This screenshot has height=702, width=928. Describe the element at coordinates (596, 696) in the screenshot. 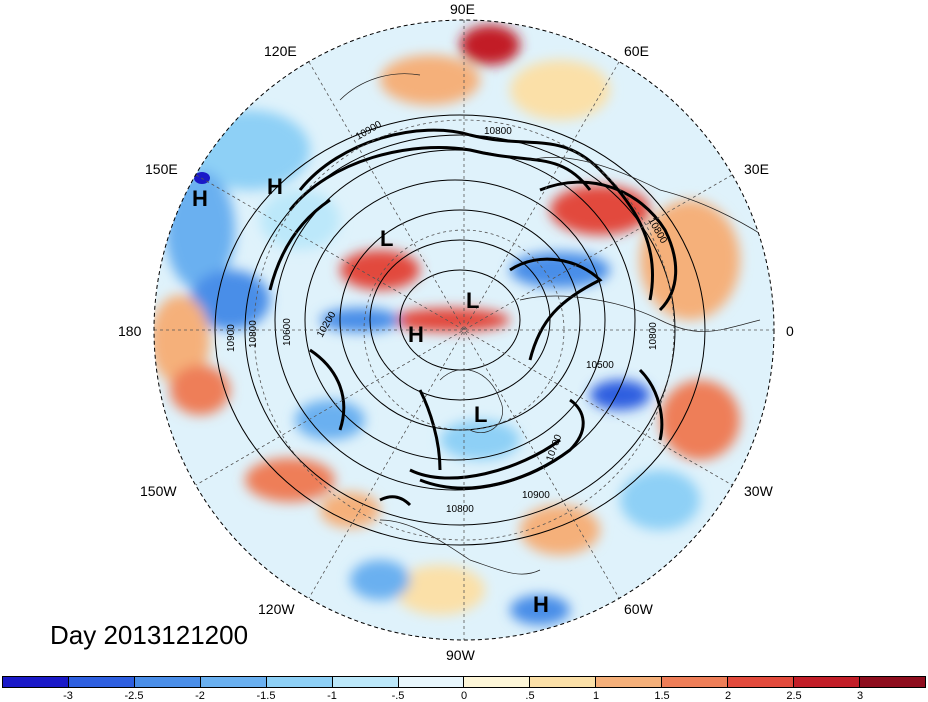

I see `colorbar-tick-label: 1` at that location.